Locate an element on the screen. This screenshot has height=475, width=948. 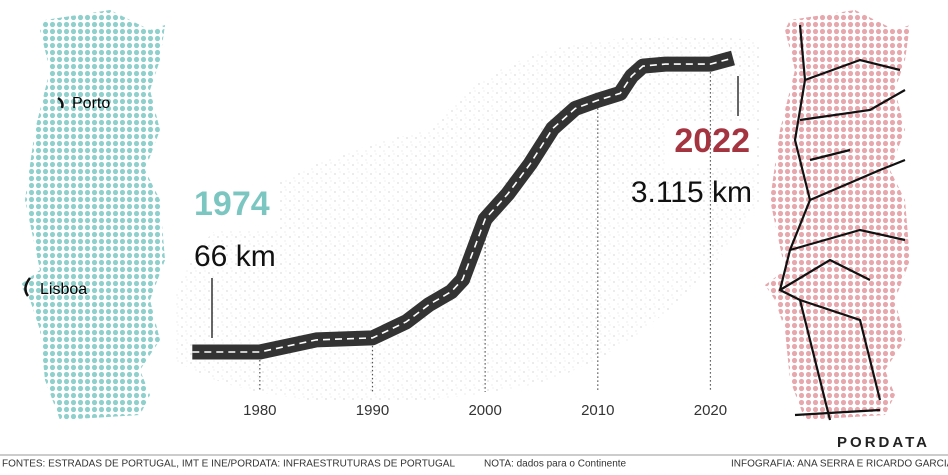
map-portugal-right is located at coordinates (837, 215).